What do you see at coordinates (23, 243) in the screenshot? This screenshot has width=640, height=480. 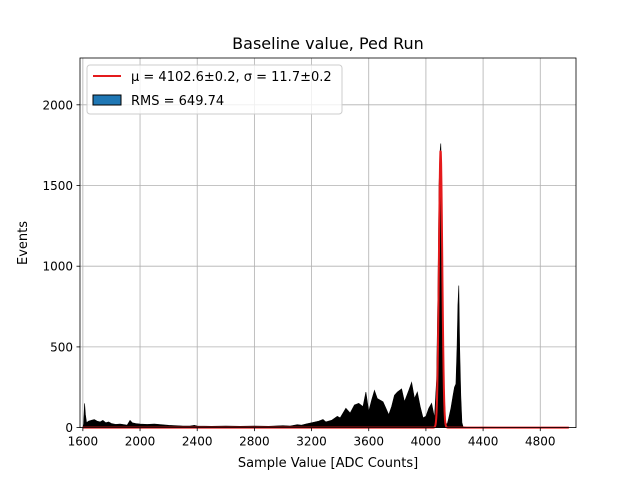 I see `y-axis-label: Events` at bounding box center [23, 243].